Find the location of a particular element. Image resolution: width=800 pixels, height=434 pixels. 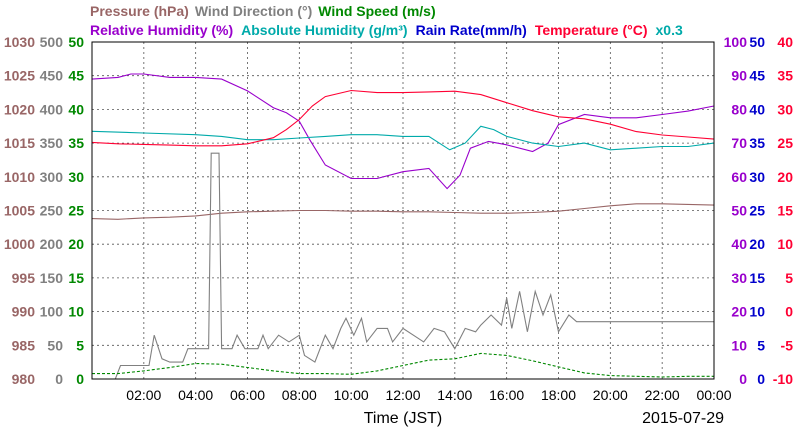

y-tick-label: 1025 is located at coordinates (19, 76).